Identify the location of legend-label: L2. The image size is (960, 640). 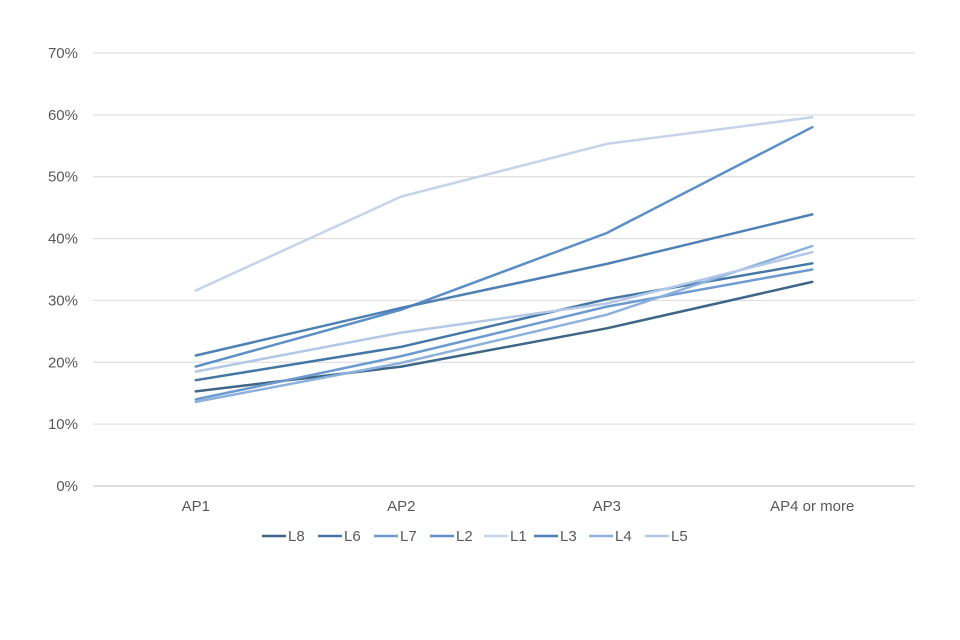
(464, 536).